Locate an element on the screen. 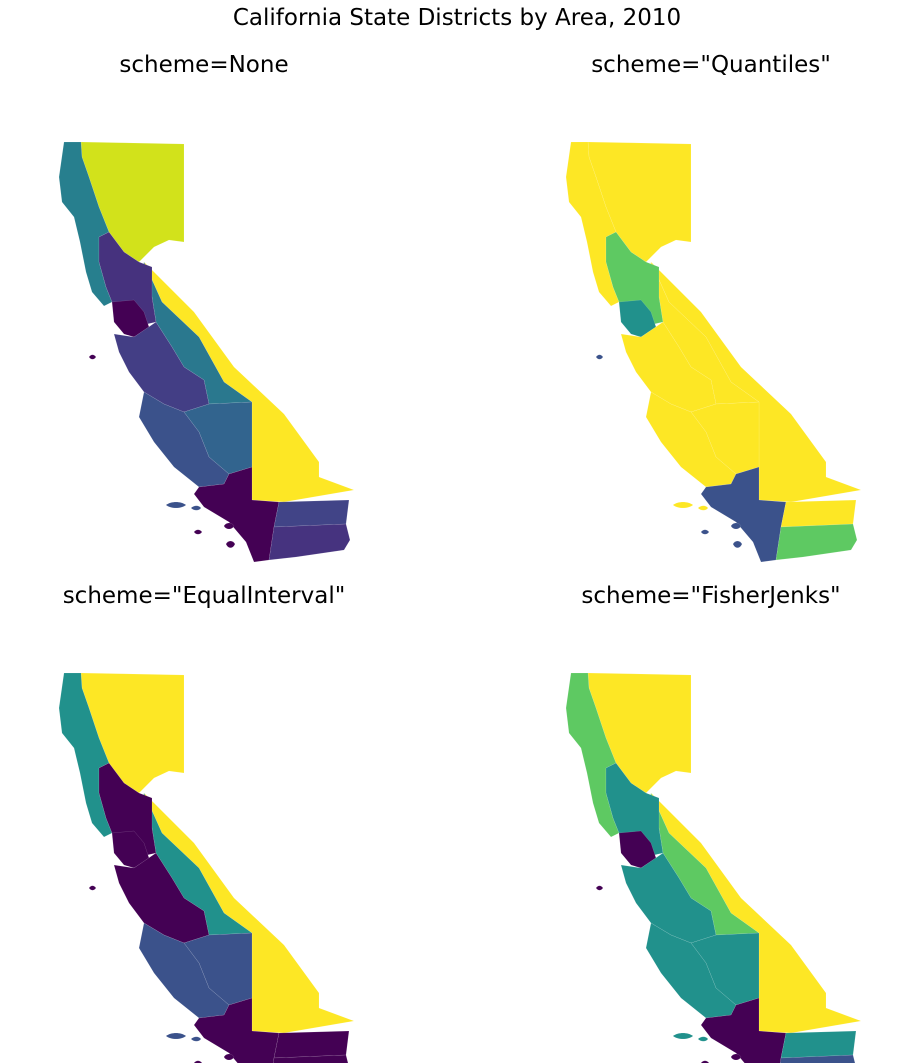 The height and width of the screenshot is (1063, 914). panel-title: scheme="FisherJenks" is located at coordinates (711, 596).